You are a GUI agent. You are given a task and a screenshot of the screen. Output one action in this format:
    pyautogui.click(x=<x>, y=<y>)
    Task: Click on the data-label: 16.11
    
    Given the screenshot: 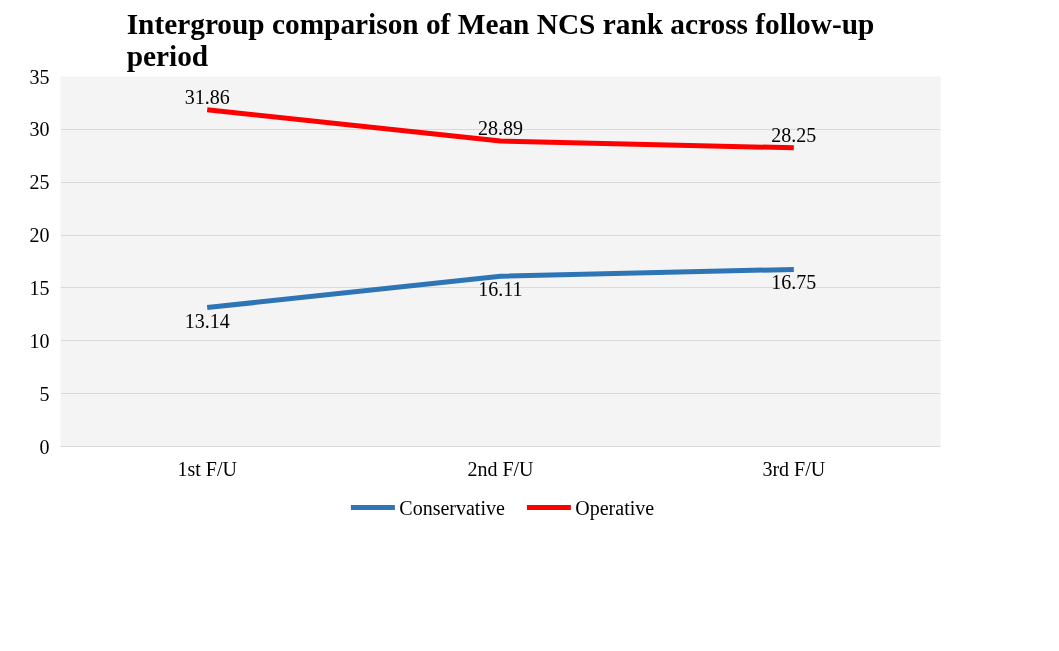 What is the action you would take?
    pyautogui.click(x=500, y=289)
    